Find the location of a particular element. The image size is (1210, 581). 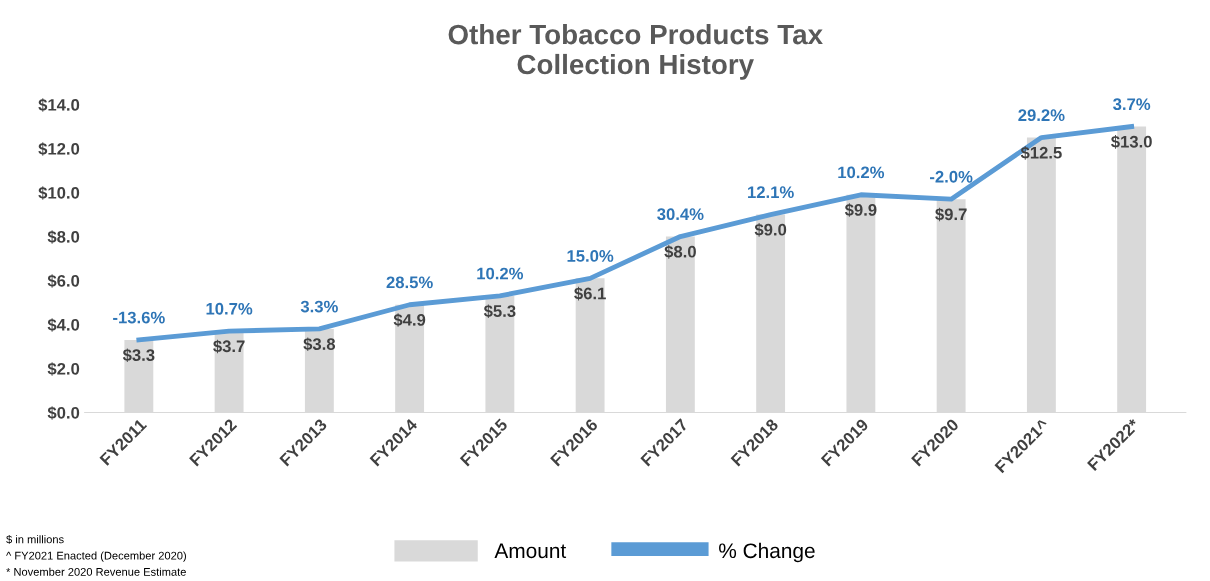

chart-title: Other Tobacco Products Tax Collection History is located at coordinates (635, 51).